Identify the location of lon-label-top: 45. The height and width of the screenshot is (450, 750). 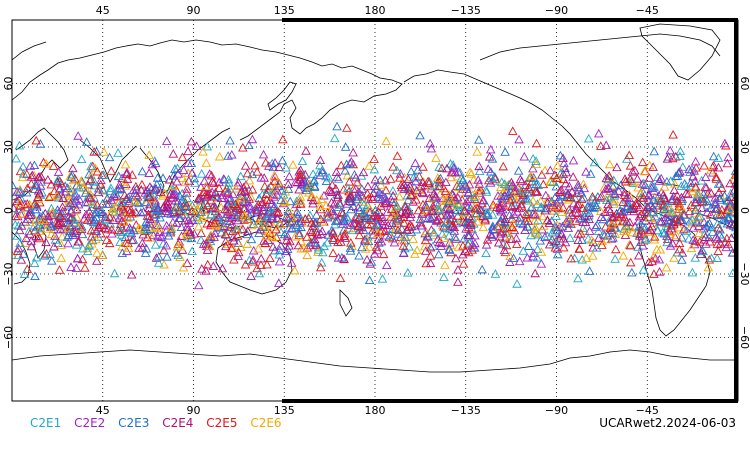
(103, 10).